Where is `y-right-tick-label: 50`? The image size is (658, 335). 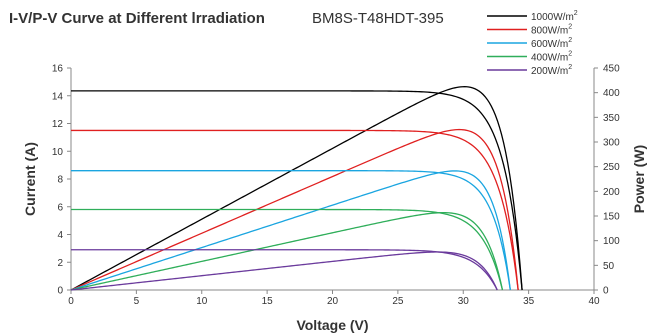 y-right-tick-label: 50 is located at coordinates (609, 266).